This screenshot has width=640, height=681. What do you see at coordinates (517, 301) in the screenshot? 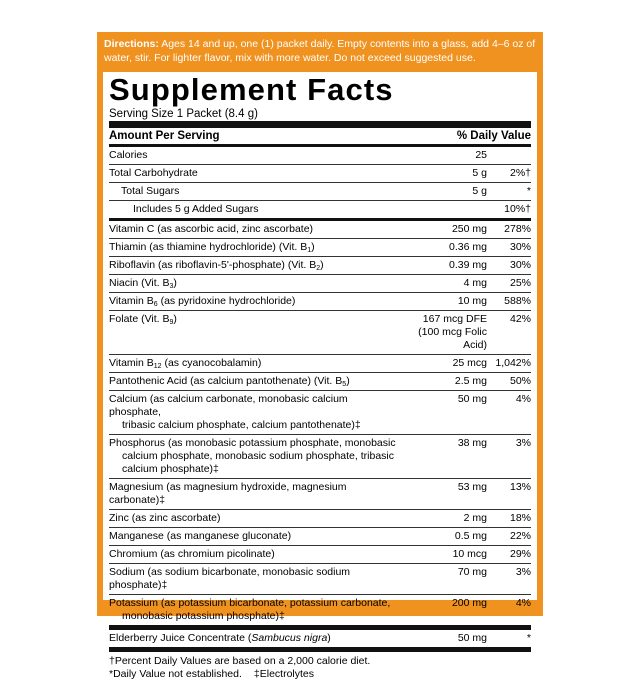
I see `daily-value: 588%` at bounding box center [517, 301].